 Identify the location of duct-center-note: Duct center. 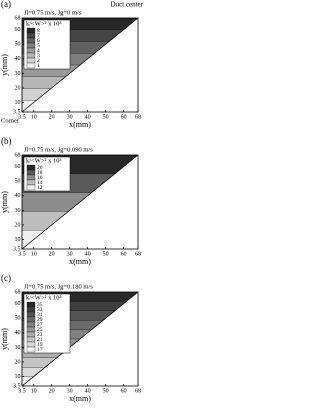
(127, 5).